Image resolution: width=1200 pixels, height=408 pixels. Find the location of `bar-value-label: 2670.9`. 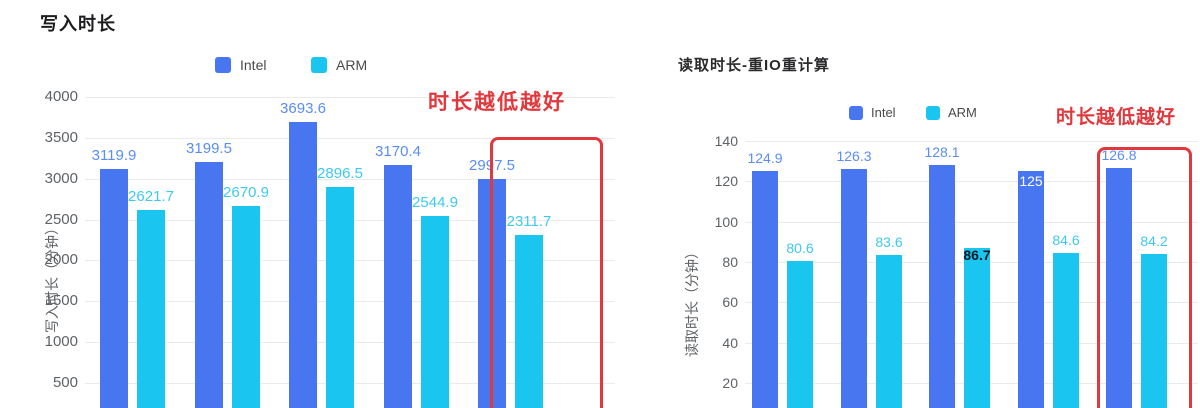

bar-value-label: 2670.9 is located at coordinates (246, 192).